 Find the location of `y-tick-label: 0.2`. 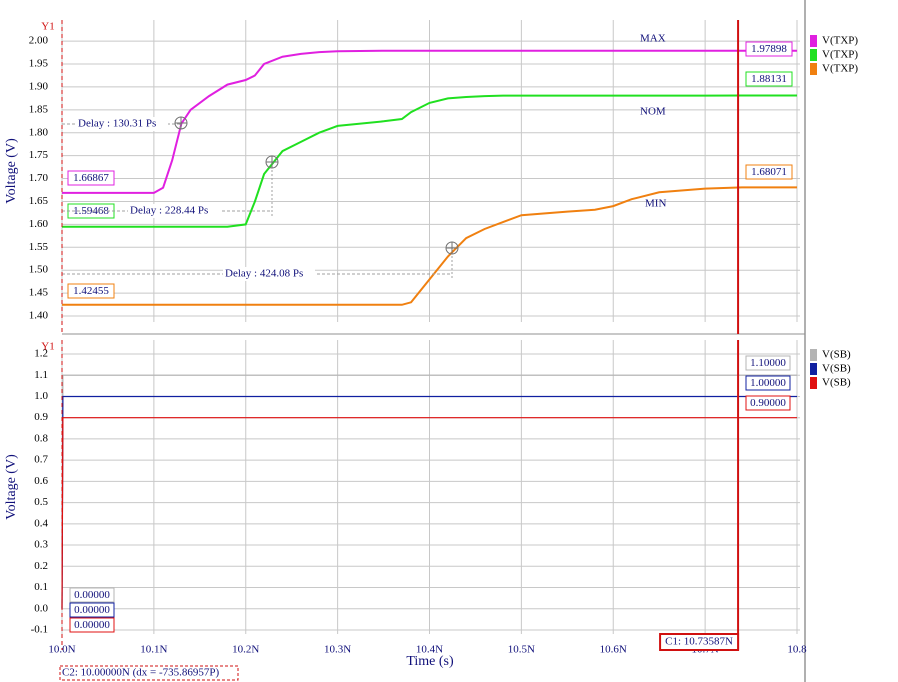

y-tick-label: 0.2 is located at coordinates (41, 566).